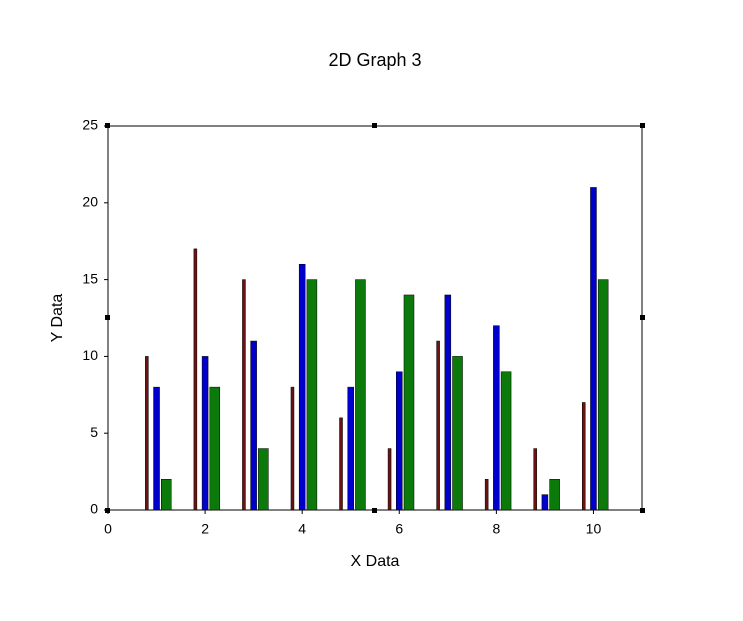  Describe the element at coordinates (57, 318) in the screenshot. I see `y-axis-label: Y Data` at that location.